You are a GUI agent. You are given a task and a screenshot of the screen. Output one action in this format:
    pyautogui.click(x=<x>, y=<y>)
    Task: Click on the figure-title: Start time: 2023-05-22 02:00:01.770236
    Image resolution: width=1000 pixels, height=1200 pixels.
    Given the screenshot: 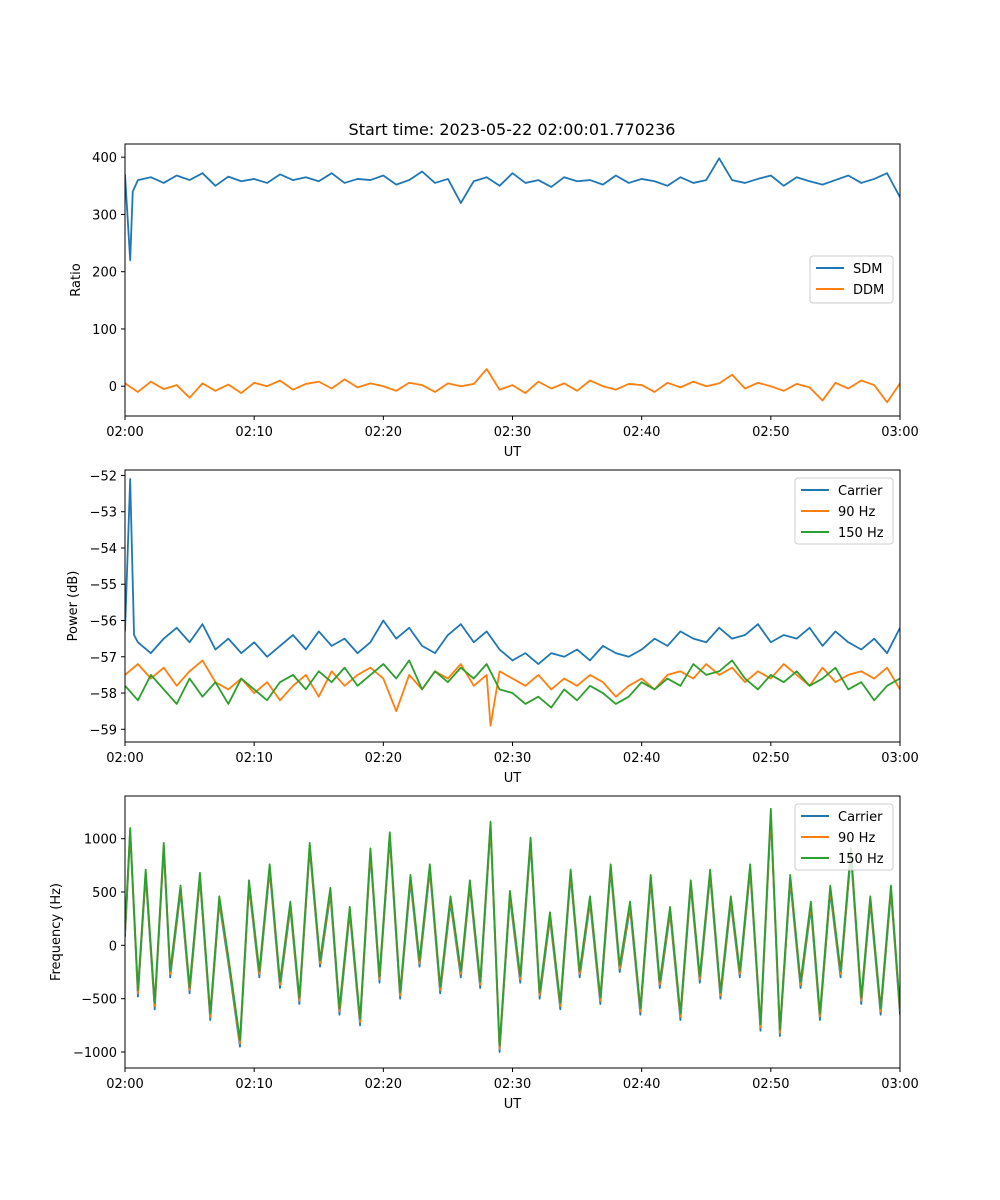 What is the action you would take?
    pyautogui.click(x=512, y=129)
    